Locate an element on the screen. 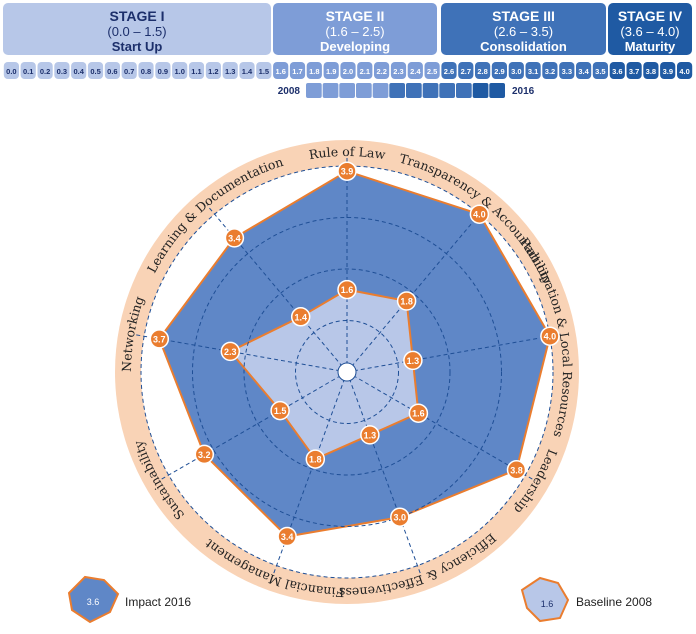  stage-4-range: (3.6 – 4.0) is located at coordinates (650, 31).